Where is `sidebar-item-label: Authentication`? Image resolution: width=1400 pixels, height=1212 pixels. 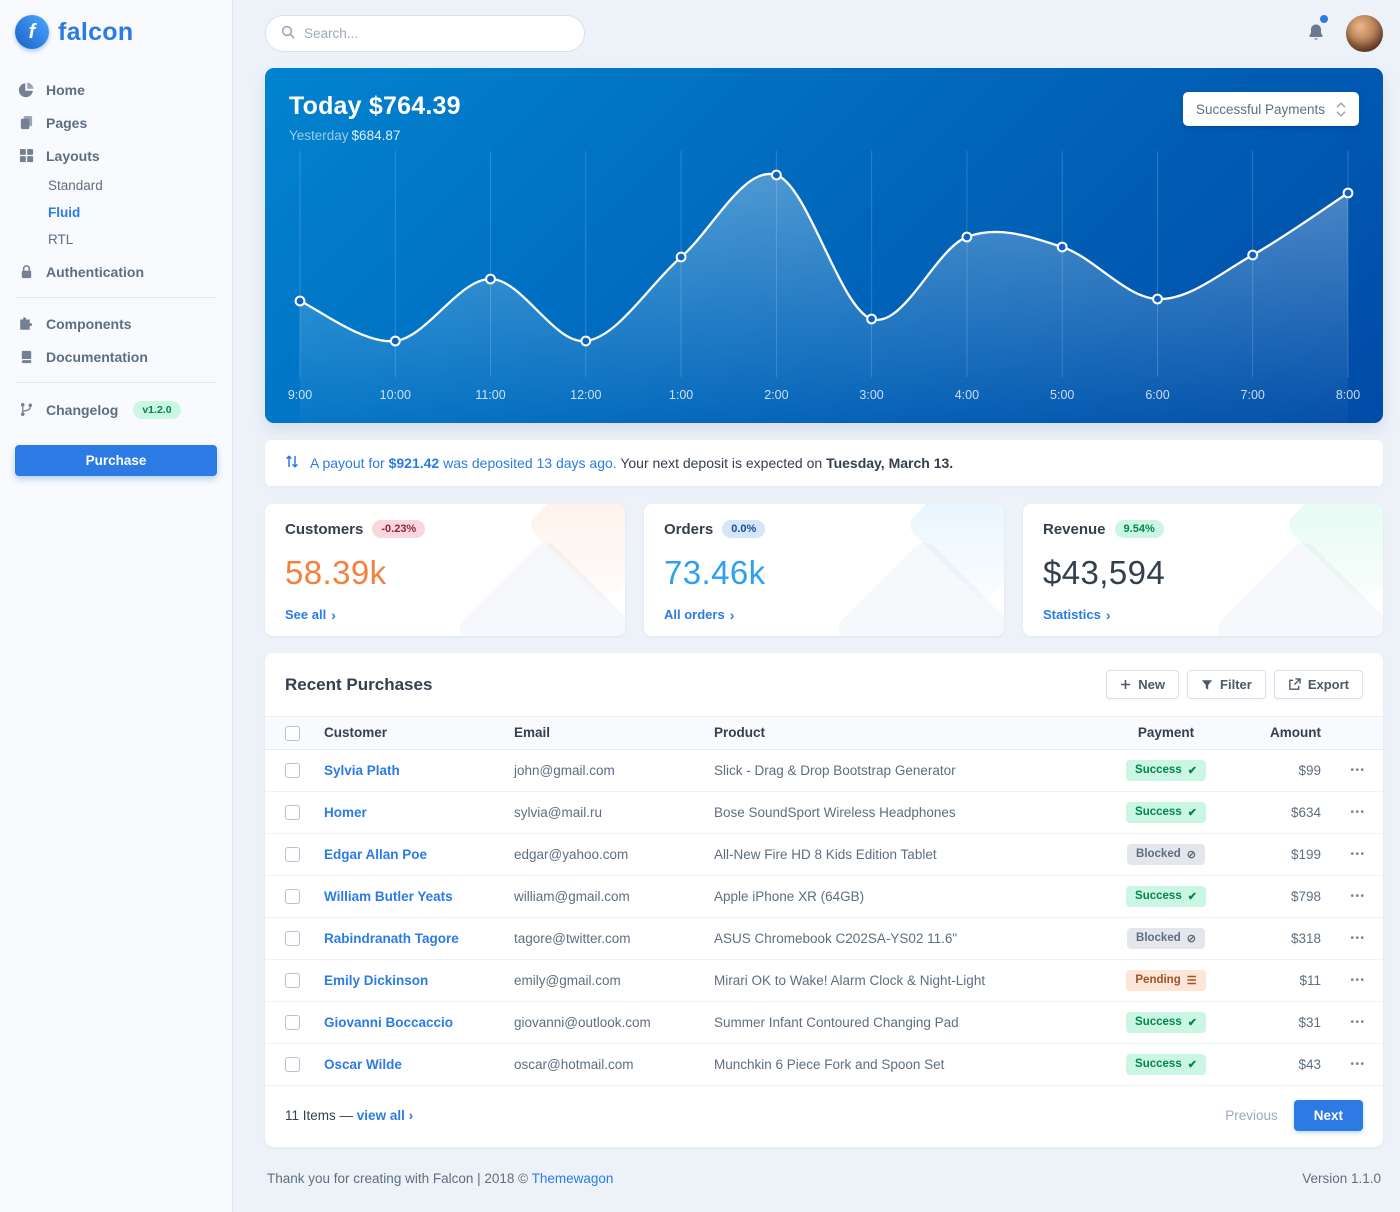 sidebar-item-label: Authentication is located at coordinates (95, 271).